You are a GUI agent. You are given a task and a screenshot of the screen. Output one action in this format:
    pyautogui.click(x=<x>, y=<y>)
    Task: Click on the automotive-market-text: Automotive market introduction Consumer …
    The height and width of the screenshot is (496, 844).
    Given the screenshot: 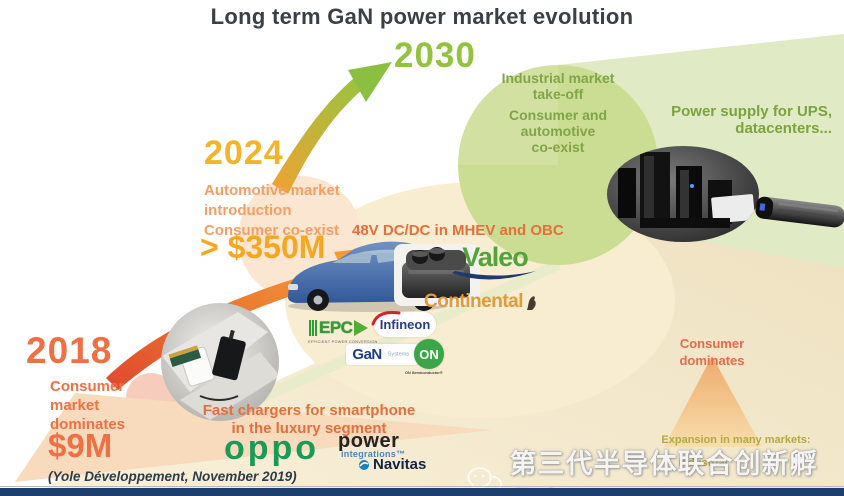 What is the action you would take?
    pyautogui.click(x=272, y=211)
    